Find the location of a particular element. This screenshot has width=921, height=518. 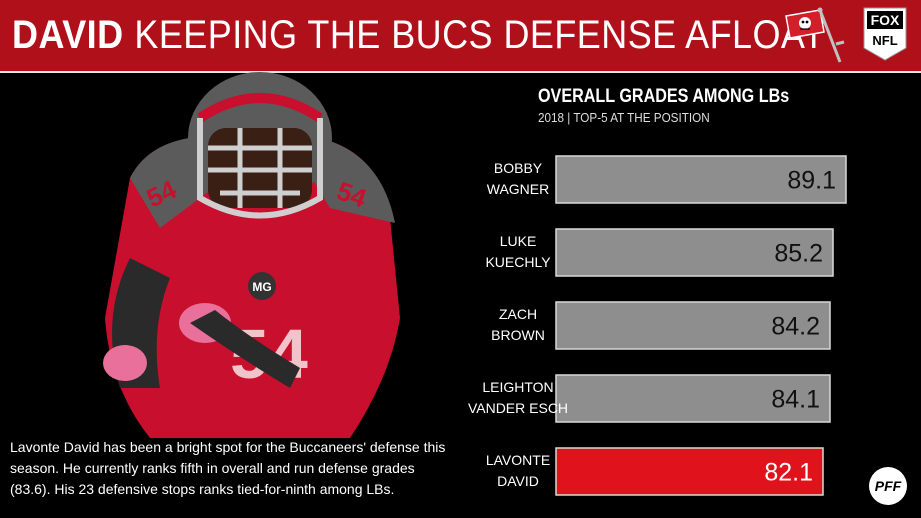

category-label-3-0: LEIGHTON is located at coordinates (517, 387).